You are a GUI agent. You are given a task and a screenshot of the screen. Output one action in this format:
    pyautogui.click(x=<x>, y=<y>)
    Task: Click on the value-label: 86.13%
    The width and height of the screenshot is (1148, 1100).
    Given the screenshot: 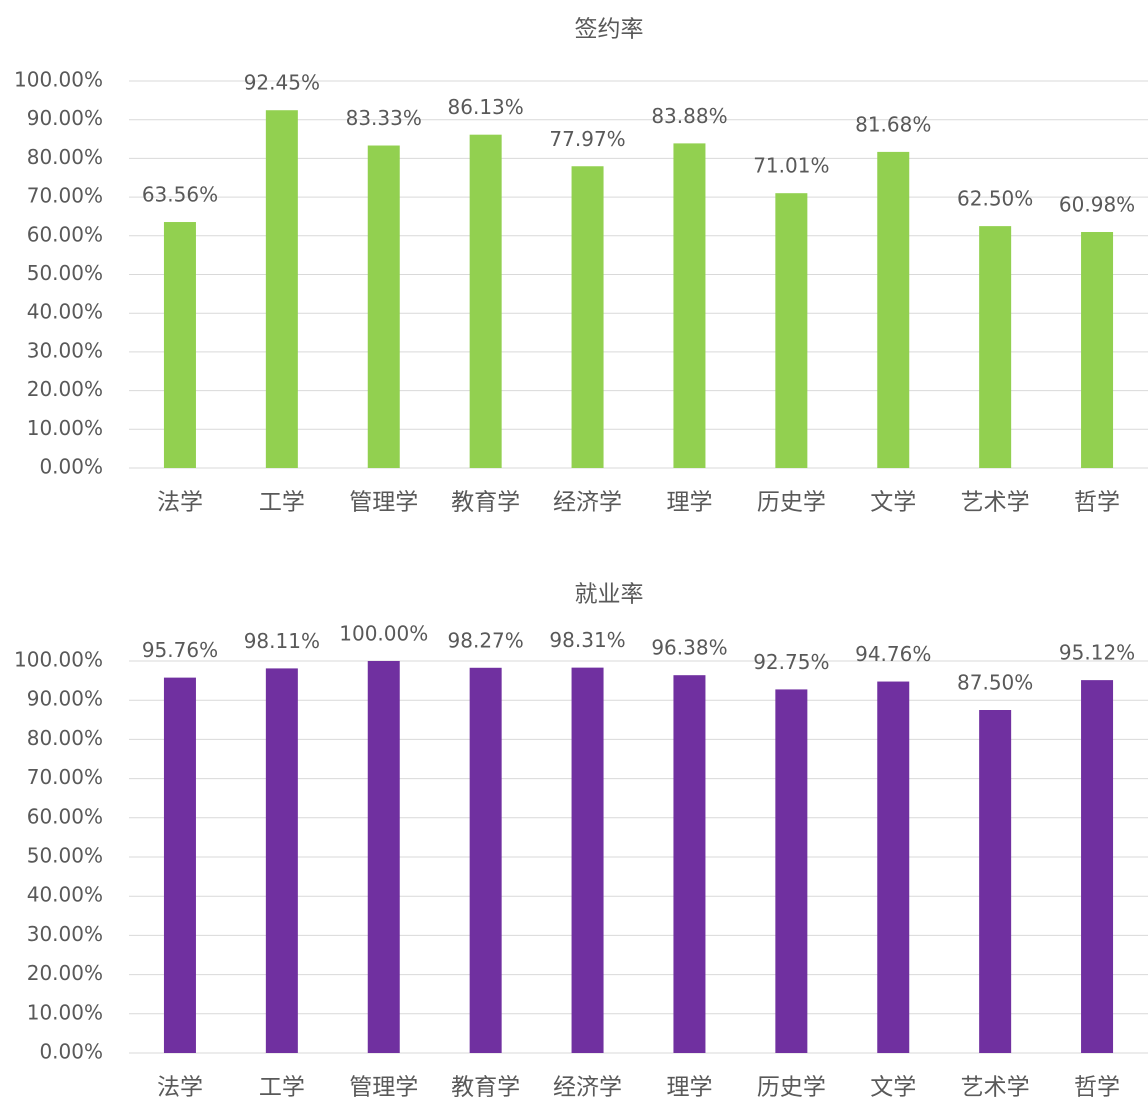 What is the action you would take?
    pyautogui.click(x=486, y=107)
    